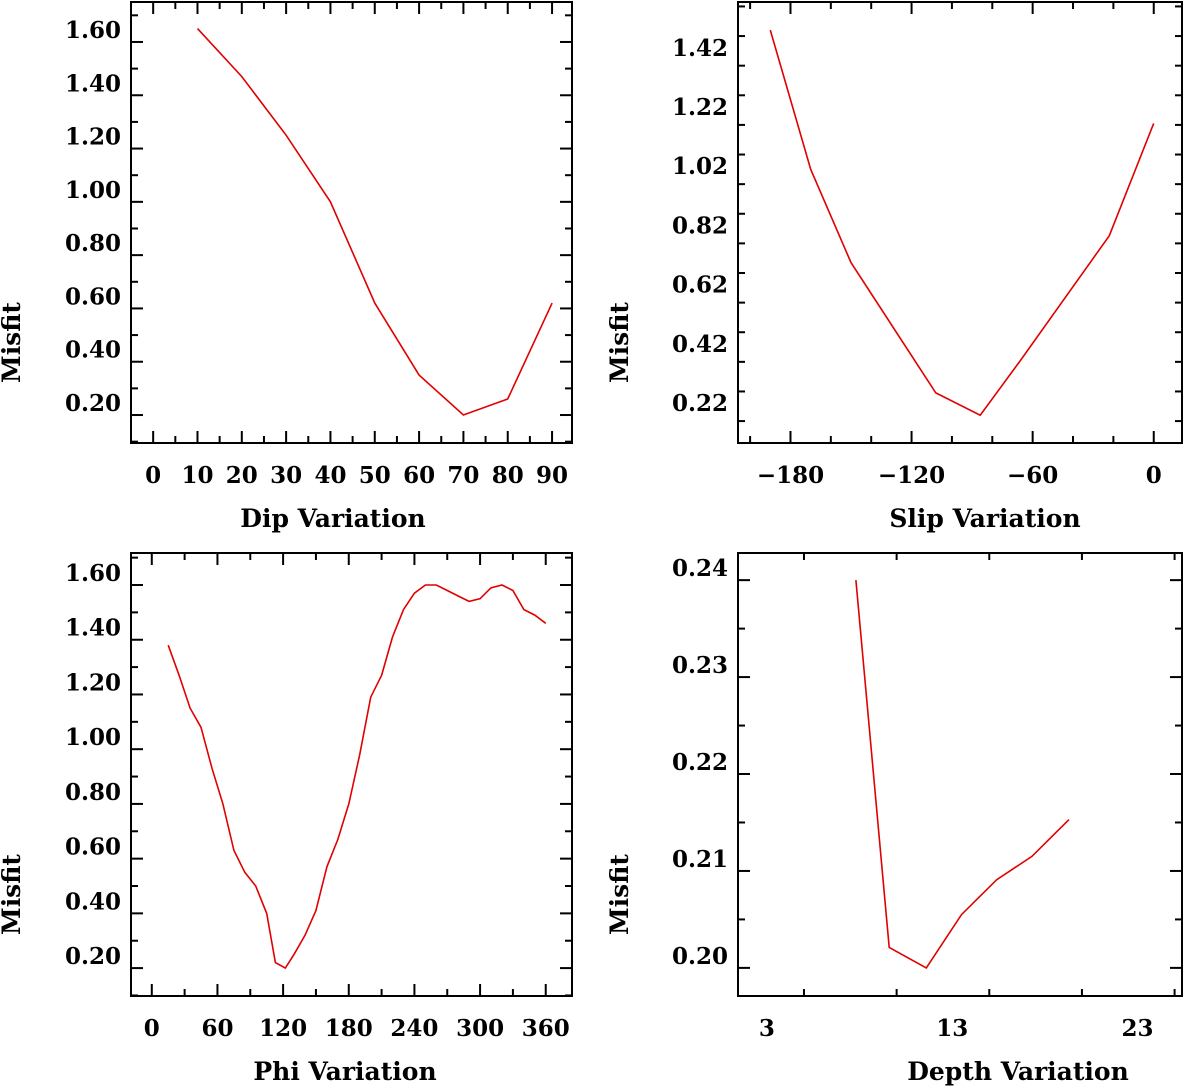  I want to click on x-tick-label: 240, so click(414, 1028).